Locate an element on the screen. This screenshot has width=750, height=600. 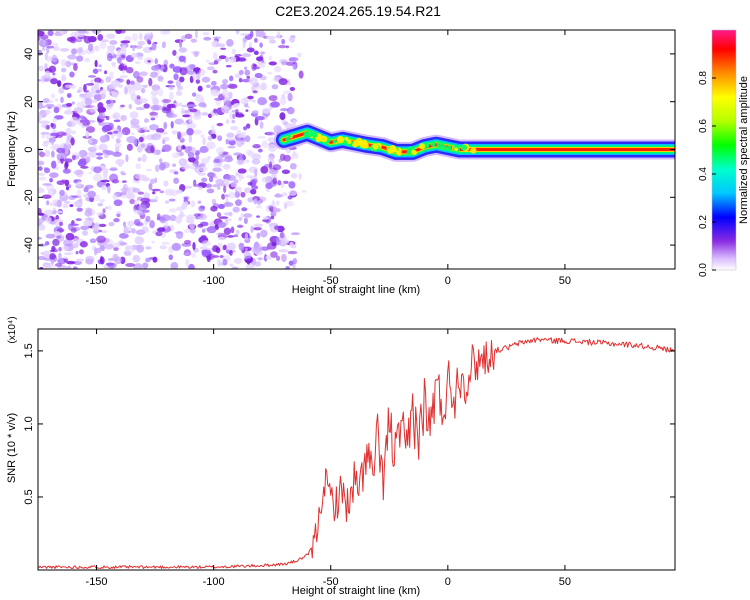
spectrogram-x-tick-label: -150 is located at coordinates (97, 281).